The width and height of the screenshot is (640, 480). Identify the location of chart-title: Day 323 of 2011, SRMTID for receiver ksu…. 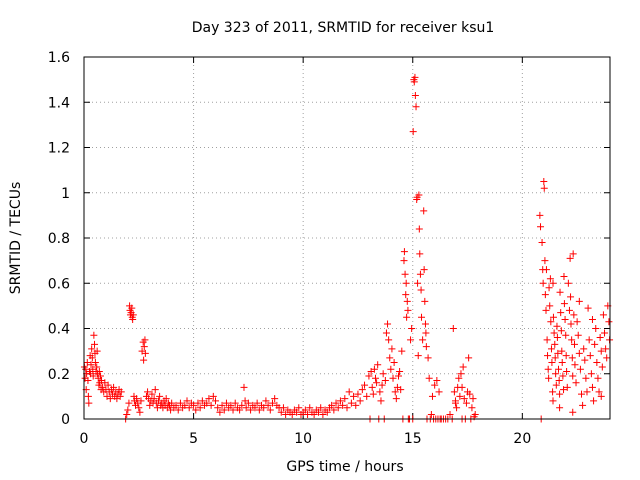
(343, 28).